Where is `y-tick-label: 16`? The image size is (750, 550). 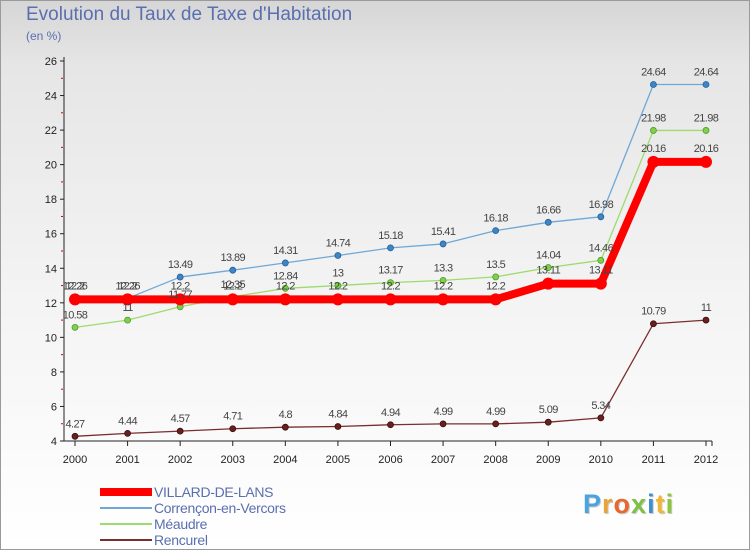
y-tick-label: 16 is located at coordinates (51, 235).